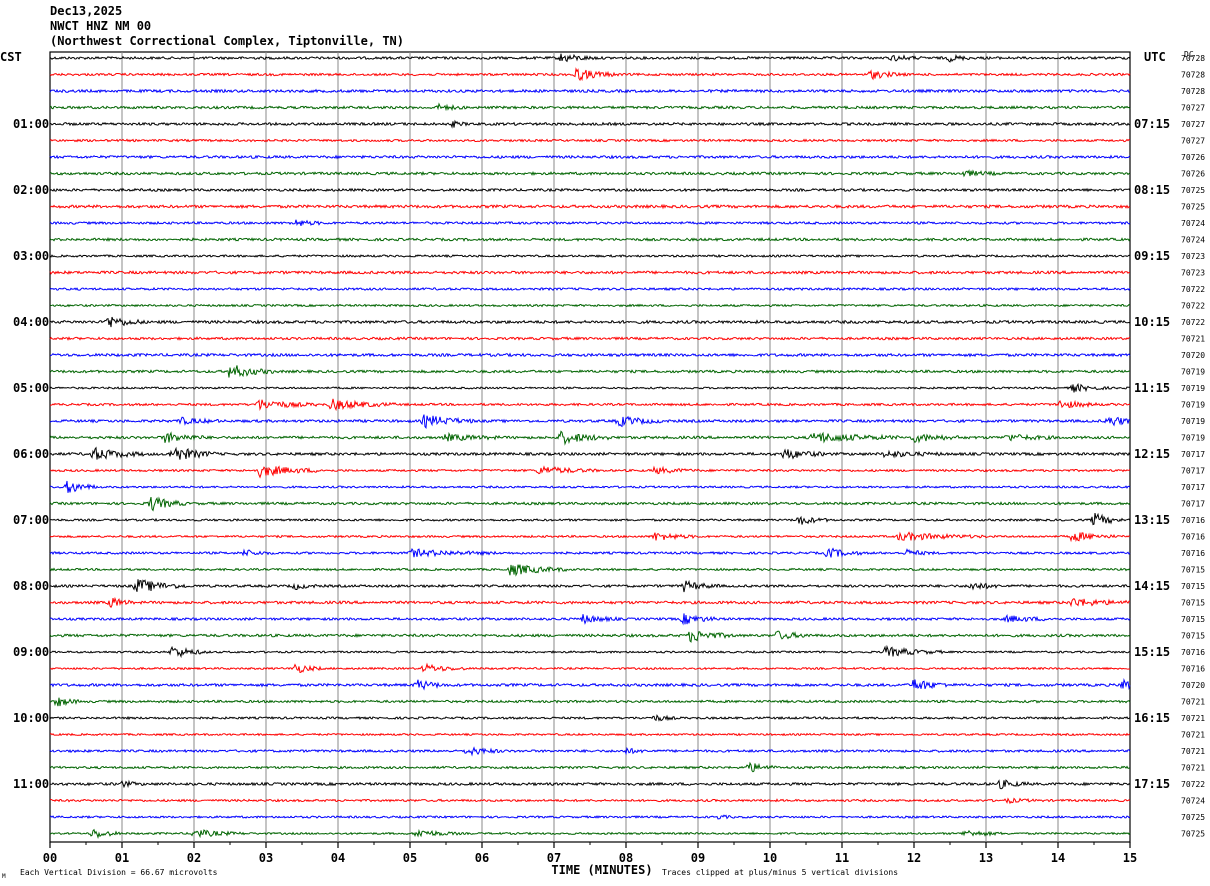 The width and height of the screenshot is (1210, 886). Describe the element at coordinates (1152, 784) in the screenshot. I see `utc-hour-label: 17:15` at that location.